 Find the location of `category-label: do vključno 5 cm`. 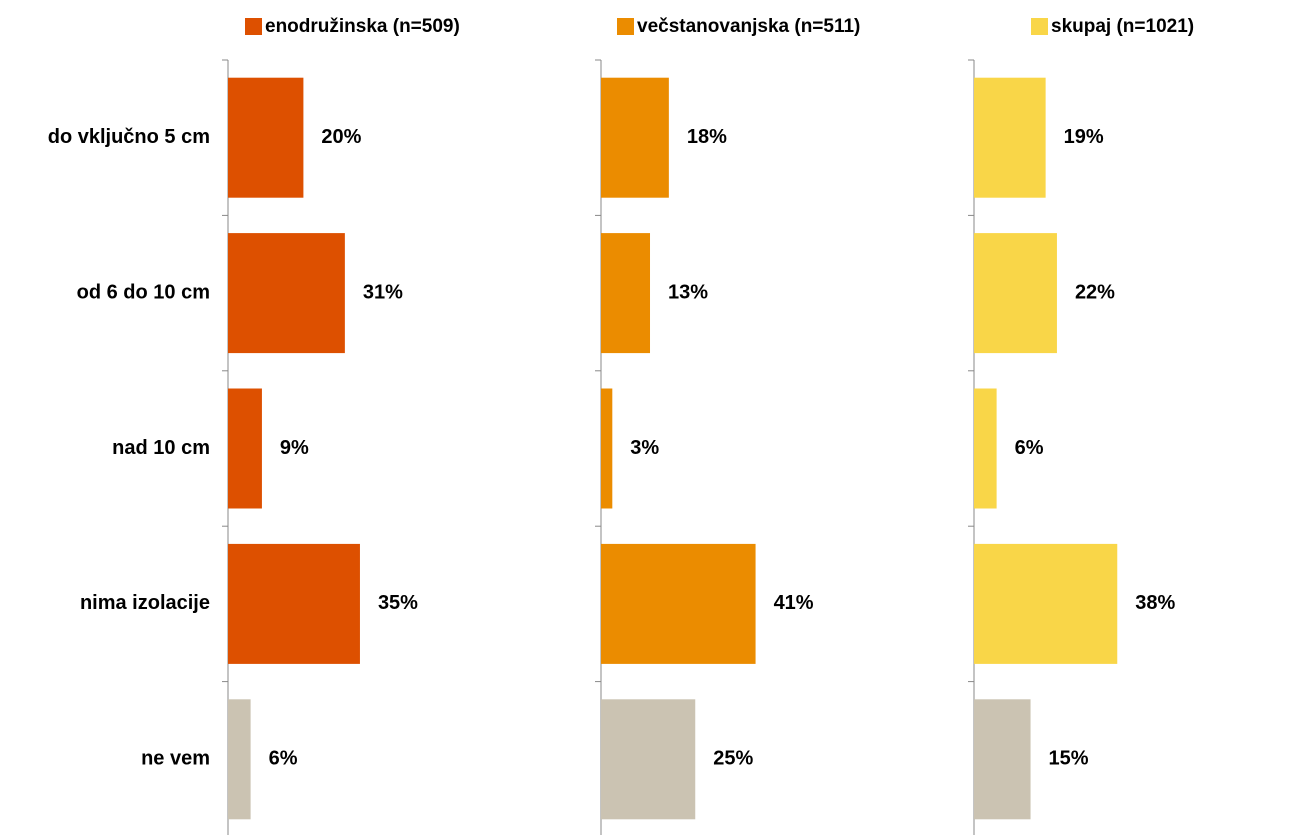

category-label: do vključno 5 cm is located at coordinates (129, 137).